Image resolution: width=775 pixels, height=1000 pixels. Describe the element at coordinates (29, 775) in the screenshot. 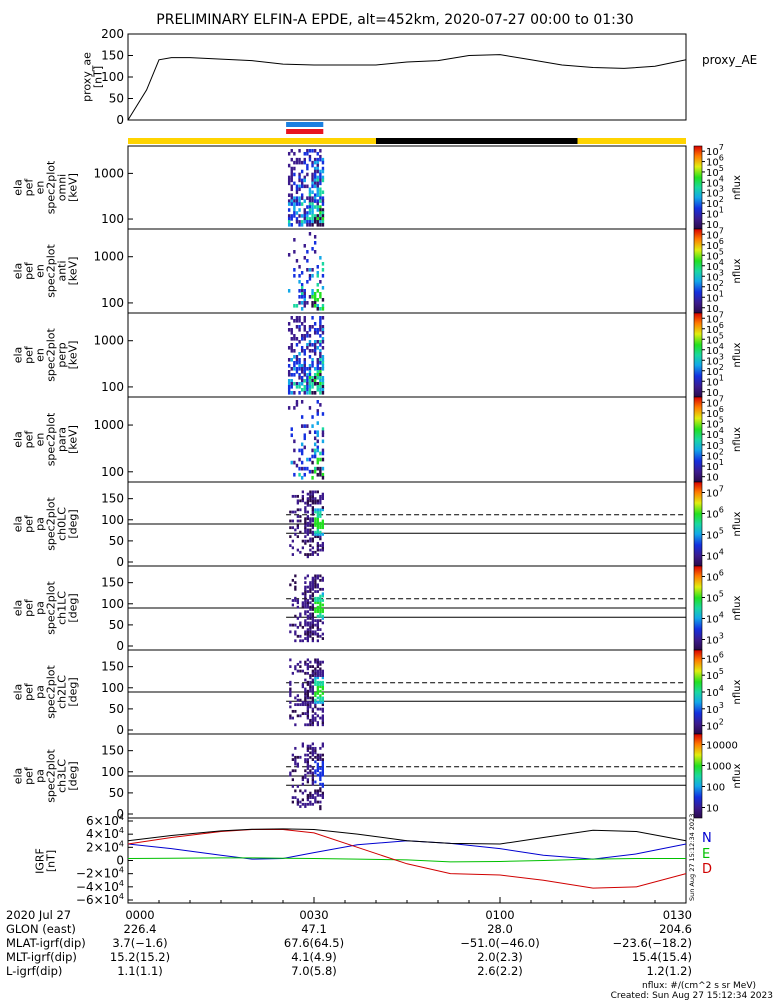

I see `panel-pa_ch3-ylabel-line: pef` at that location.